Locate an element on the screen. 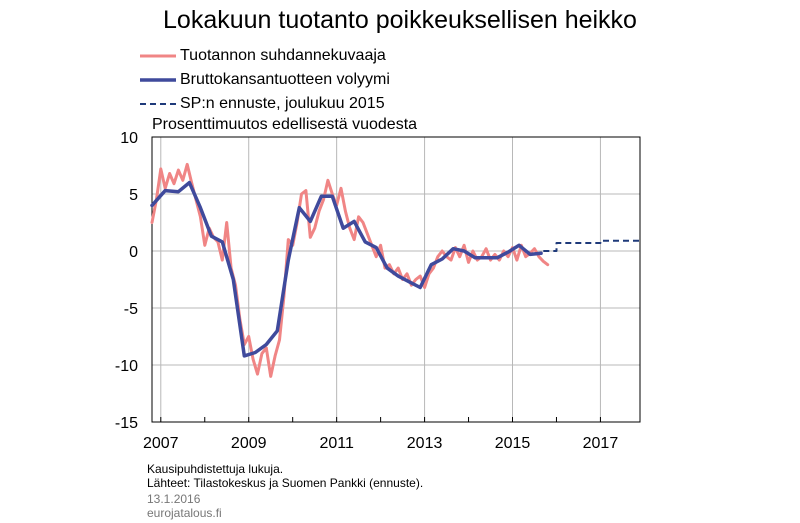 The image size is (800, 523). footer-date: 13.1.2016 is located at coordinates (174, 499).